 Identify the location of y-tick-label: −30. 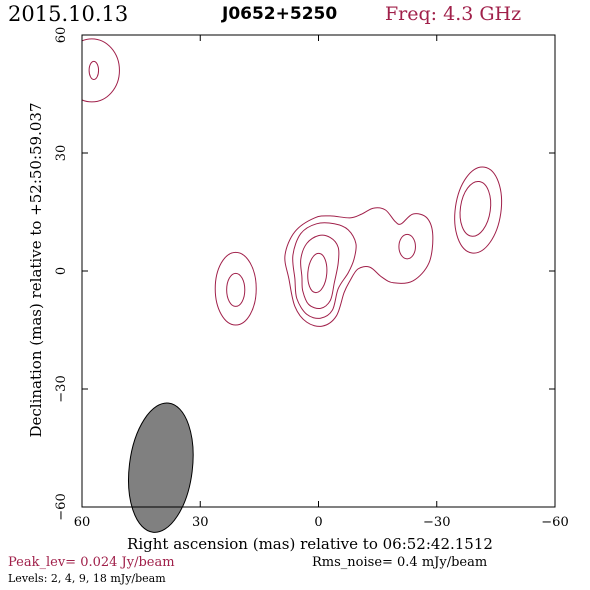
(61, 388).